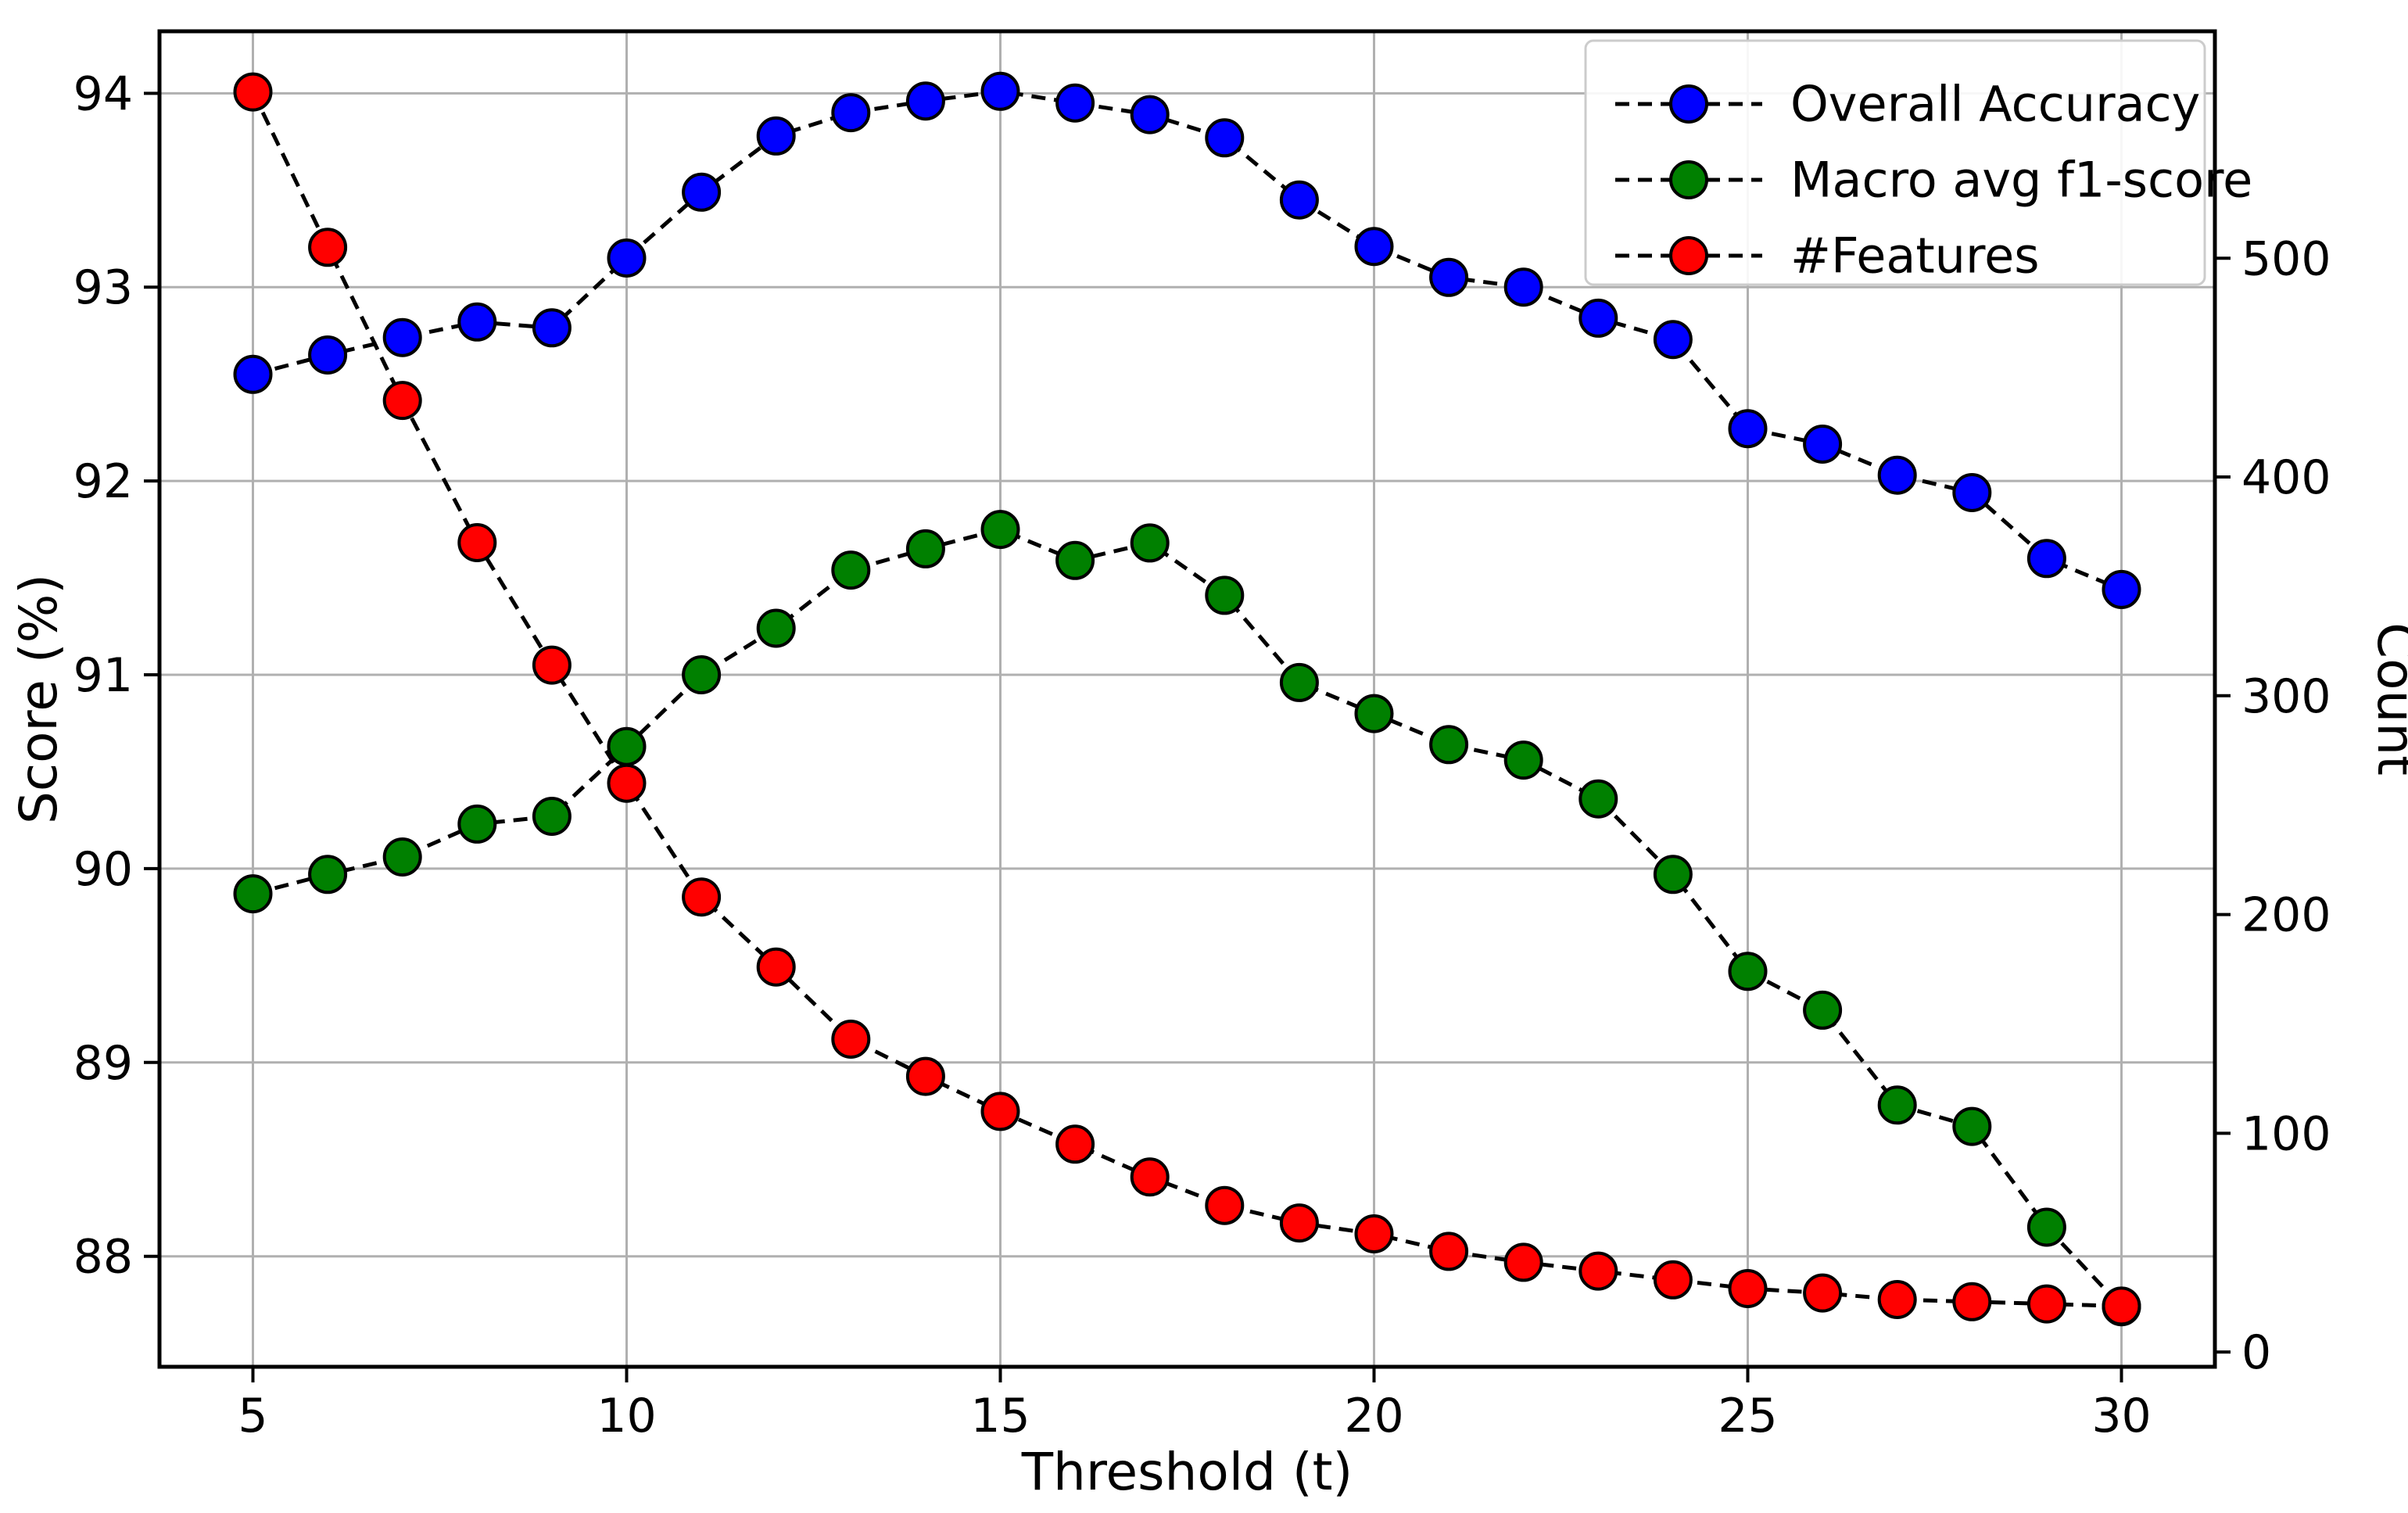 This screenshot has width=2408, height=1513. What do you see at coordinates (2286, 696) in the screenshot?
I see `y-right-tick-label: 300` at bounding box center [2286, 696].